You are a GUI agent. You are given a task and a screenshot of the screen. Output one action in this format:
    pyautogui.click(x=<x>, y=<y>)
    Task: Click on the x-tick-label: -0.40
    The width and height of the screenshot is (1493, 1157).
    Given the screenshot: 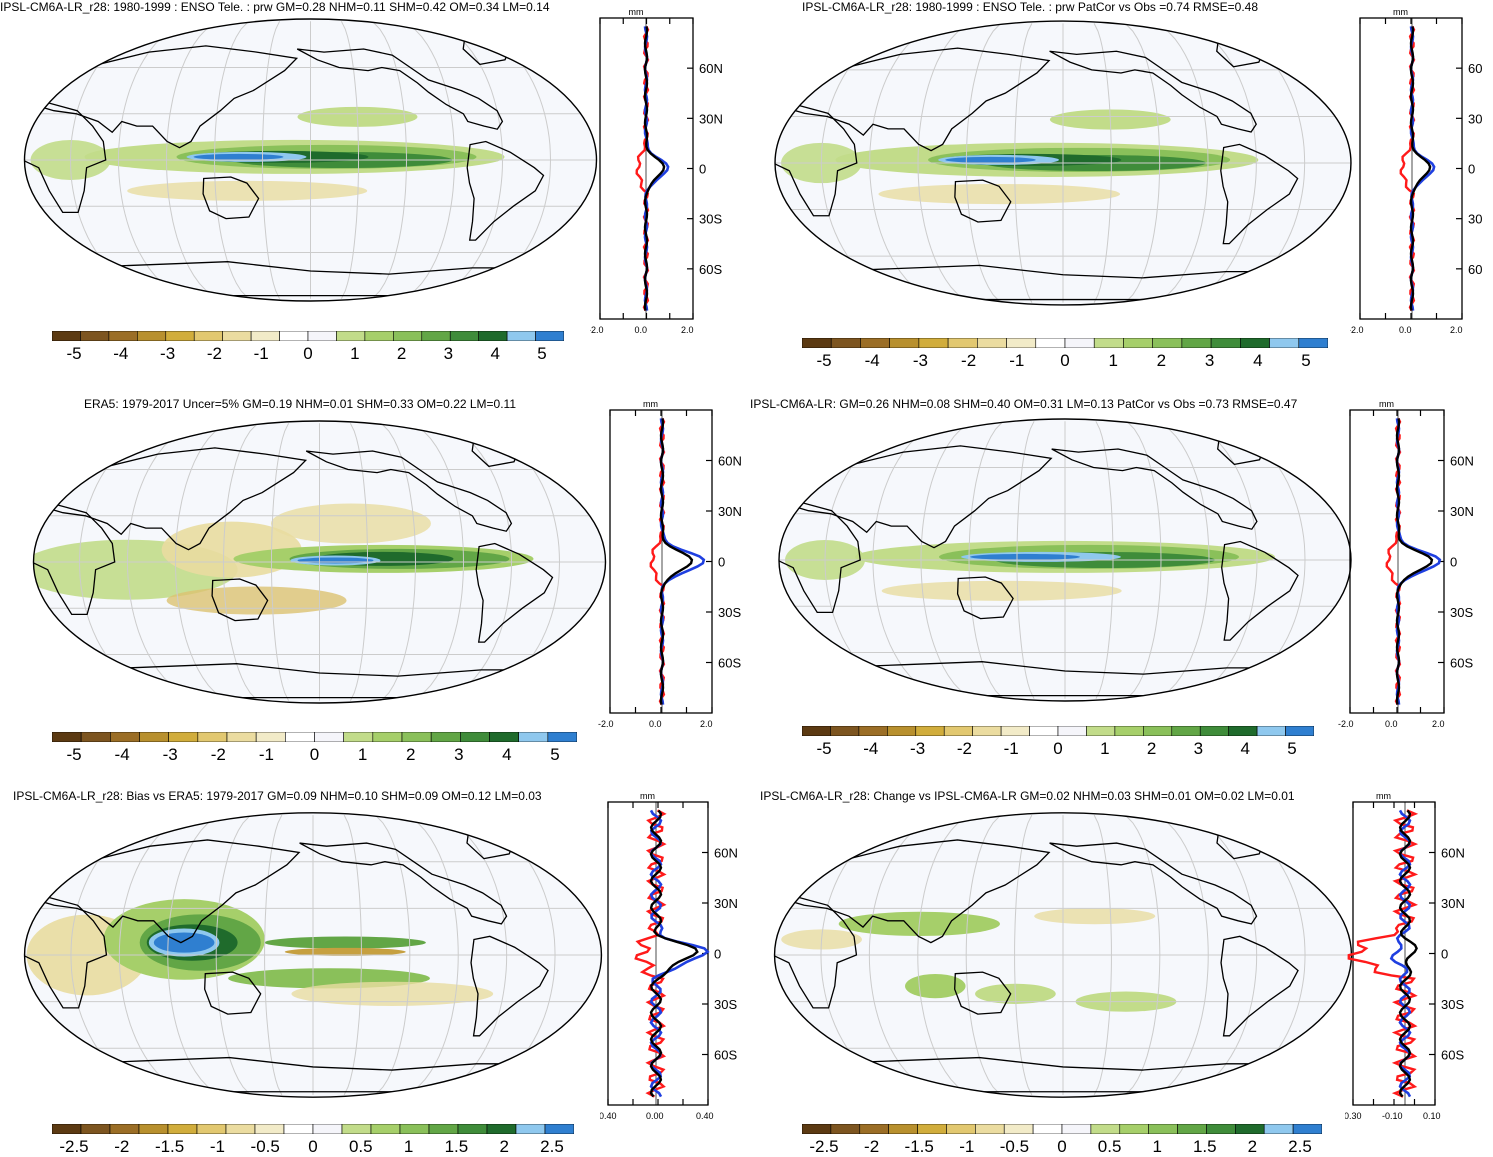 What is the action you would take?
    pyautogui.click(x=608, y=1116)
    